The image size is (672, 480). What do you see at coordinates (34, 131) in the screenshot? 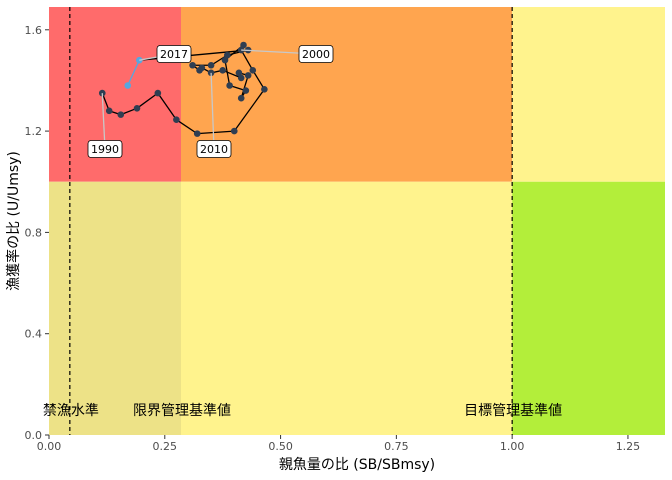
I see `y-tick-label-3: 1.2` at bounding box center [34, 131].